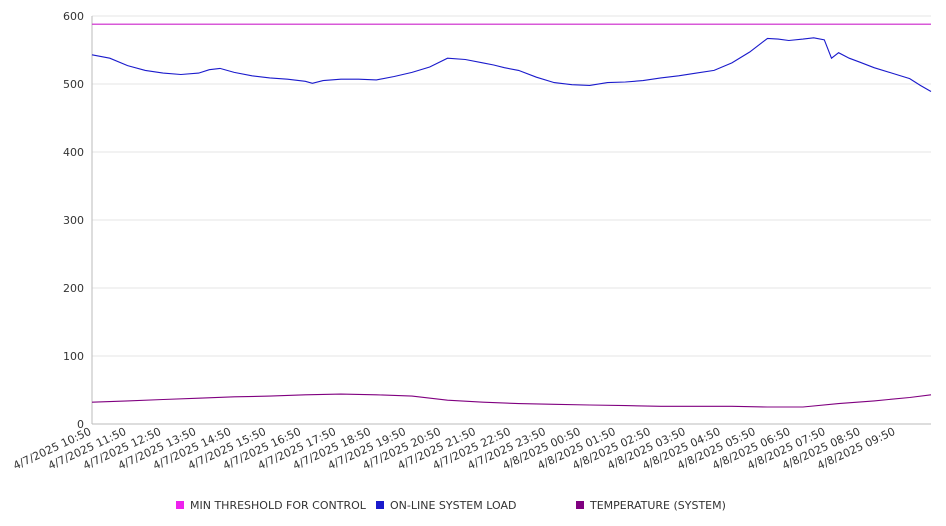 The image size is (946, 526). I want to click on y-tick-label: 100, so click(73, 356).